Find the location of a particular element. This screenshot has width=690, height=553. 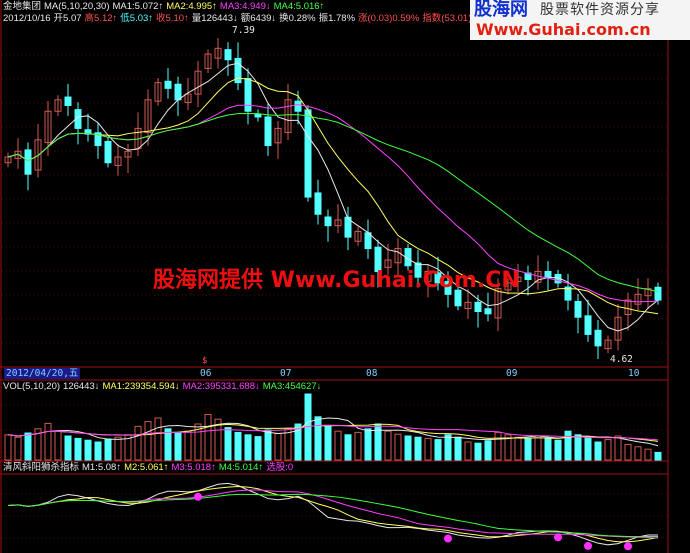

event-marker: $ is located at coordinates (205, 361).